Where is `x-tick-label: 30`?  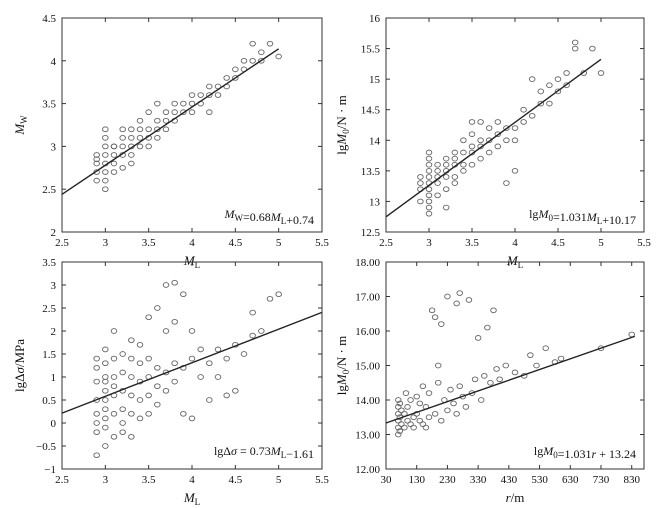
x-tick-label: 30 is located at coordinates (387, 480).